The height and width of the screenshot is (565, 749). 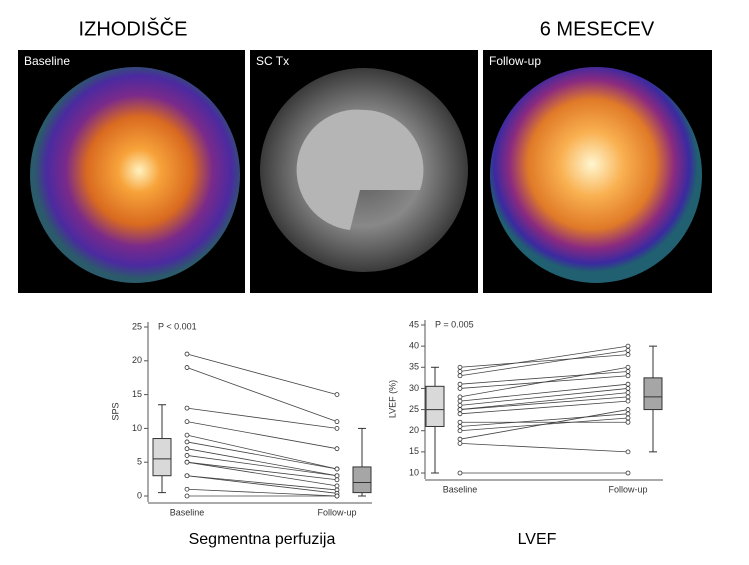 What do you see at coordinates (414, 367) in the screenshot?
I see `y-tick-label: 35` at bounding box center [414, 367].